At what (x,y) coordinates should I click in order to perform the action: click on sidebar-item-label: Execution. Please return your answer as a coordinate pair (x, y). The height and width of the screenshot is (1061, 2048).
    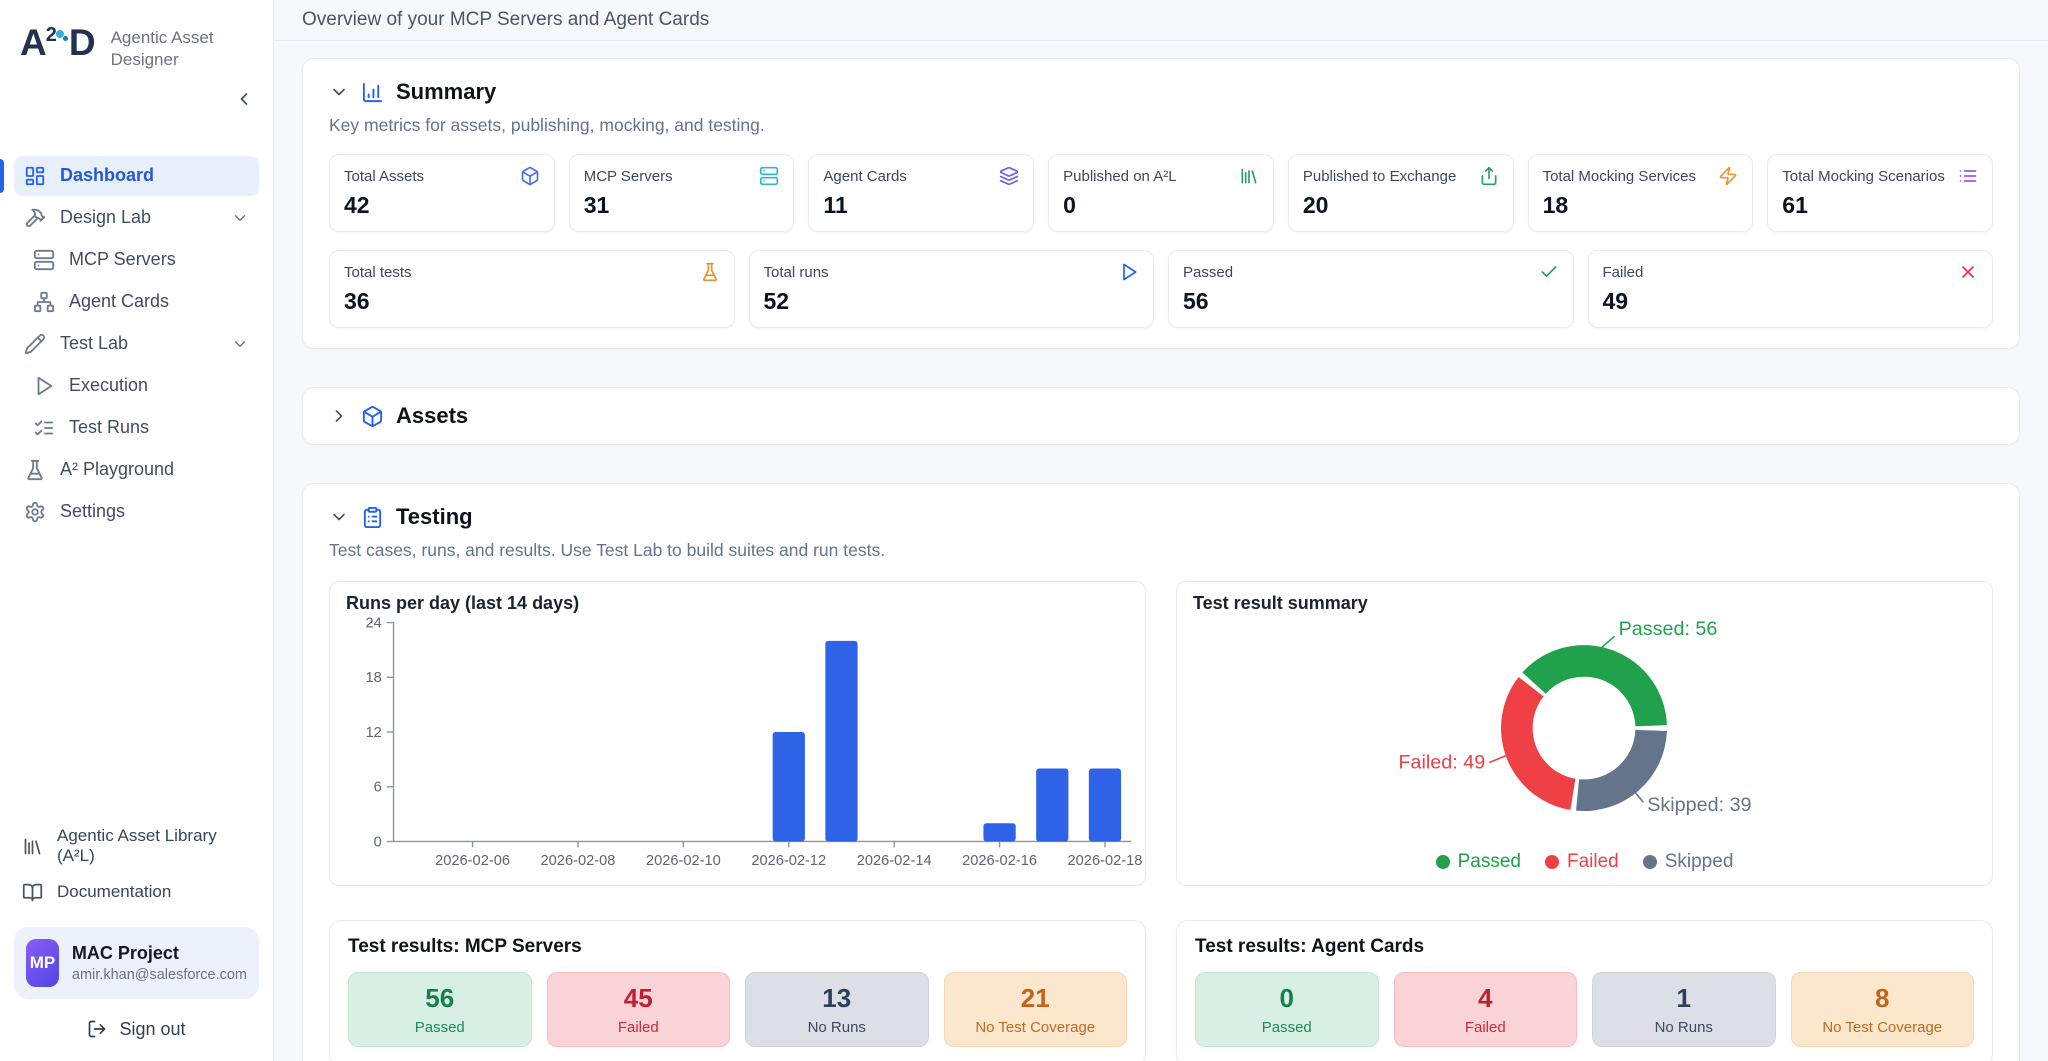
    Looking at the image, I should click on (109, 385).